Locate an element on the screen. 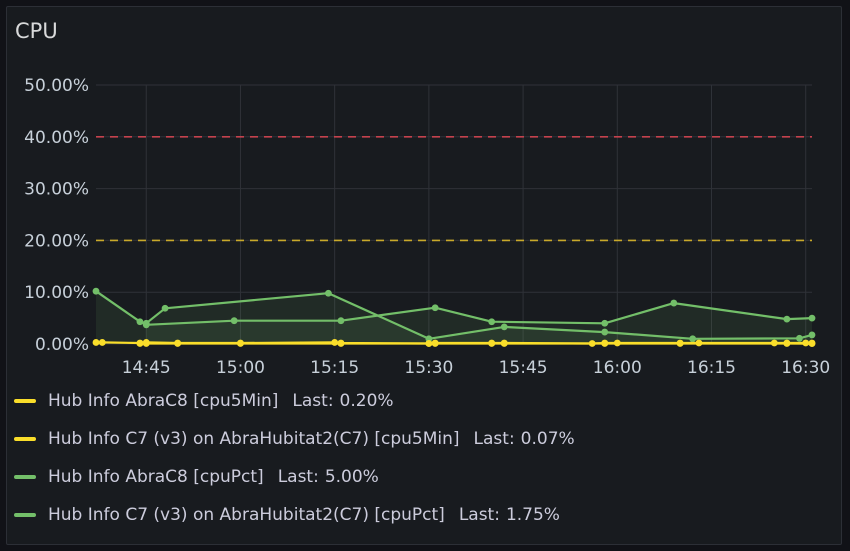 The width and height of the screenshot is (850, 551). x-tick-label: 15:30 is located at coordinates (428, 368).